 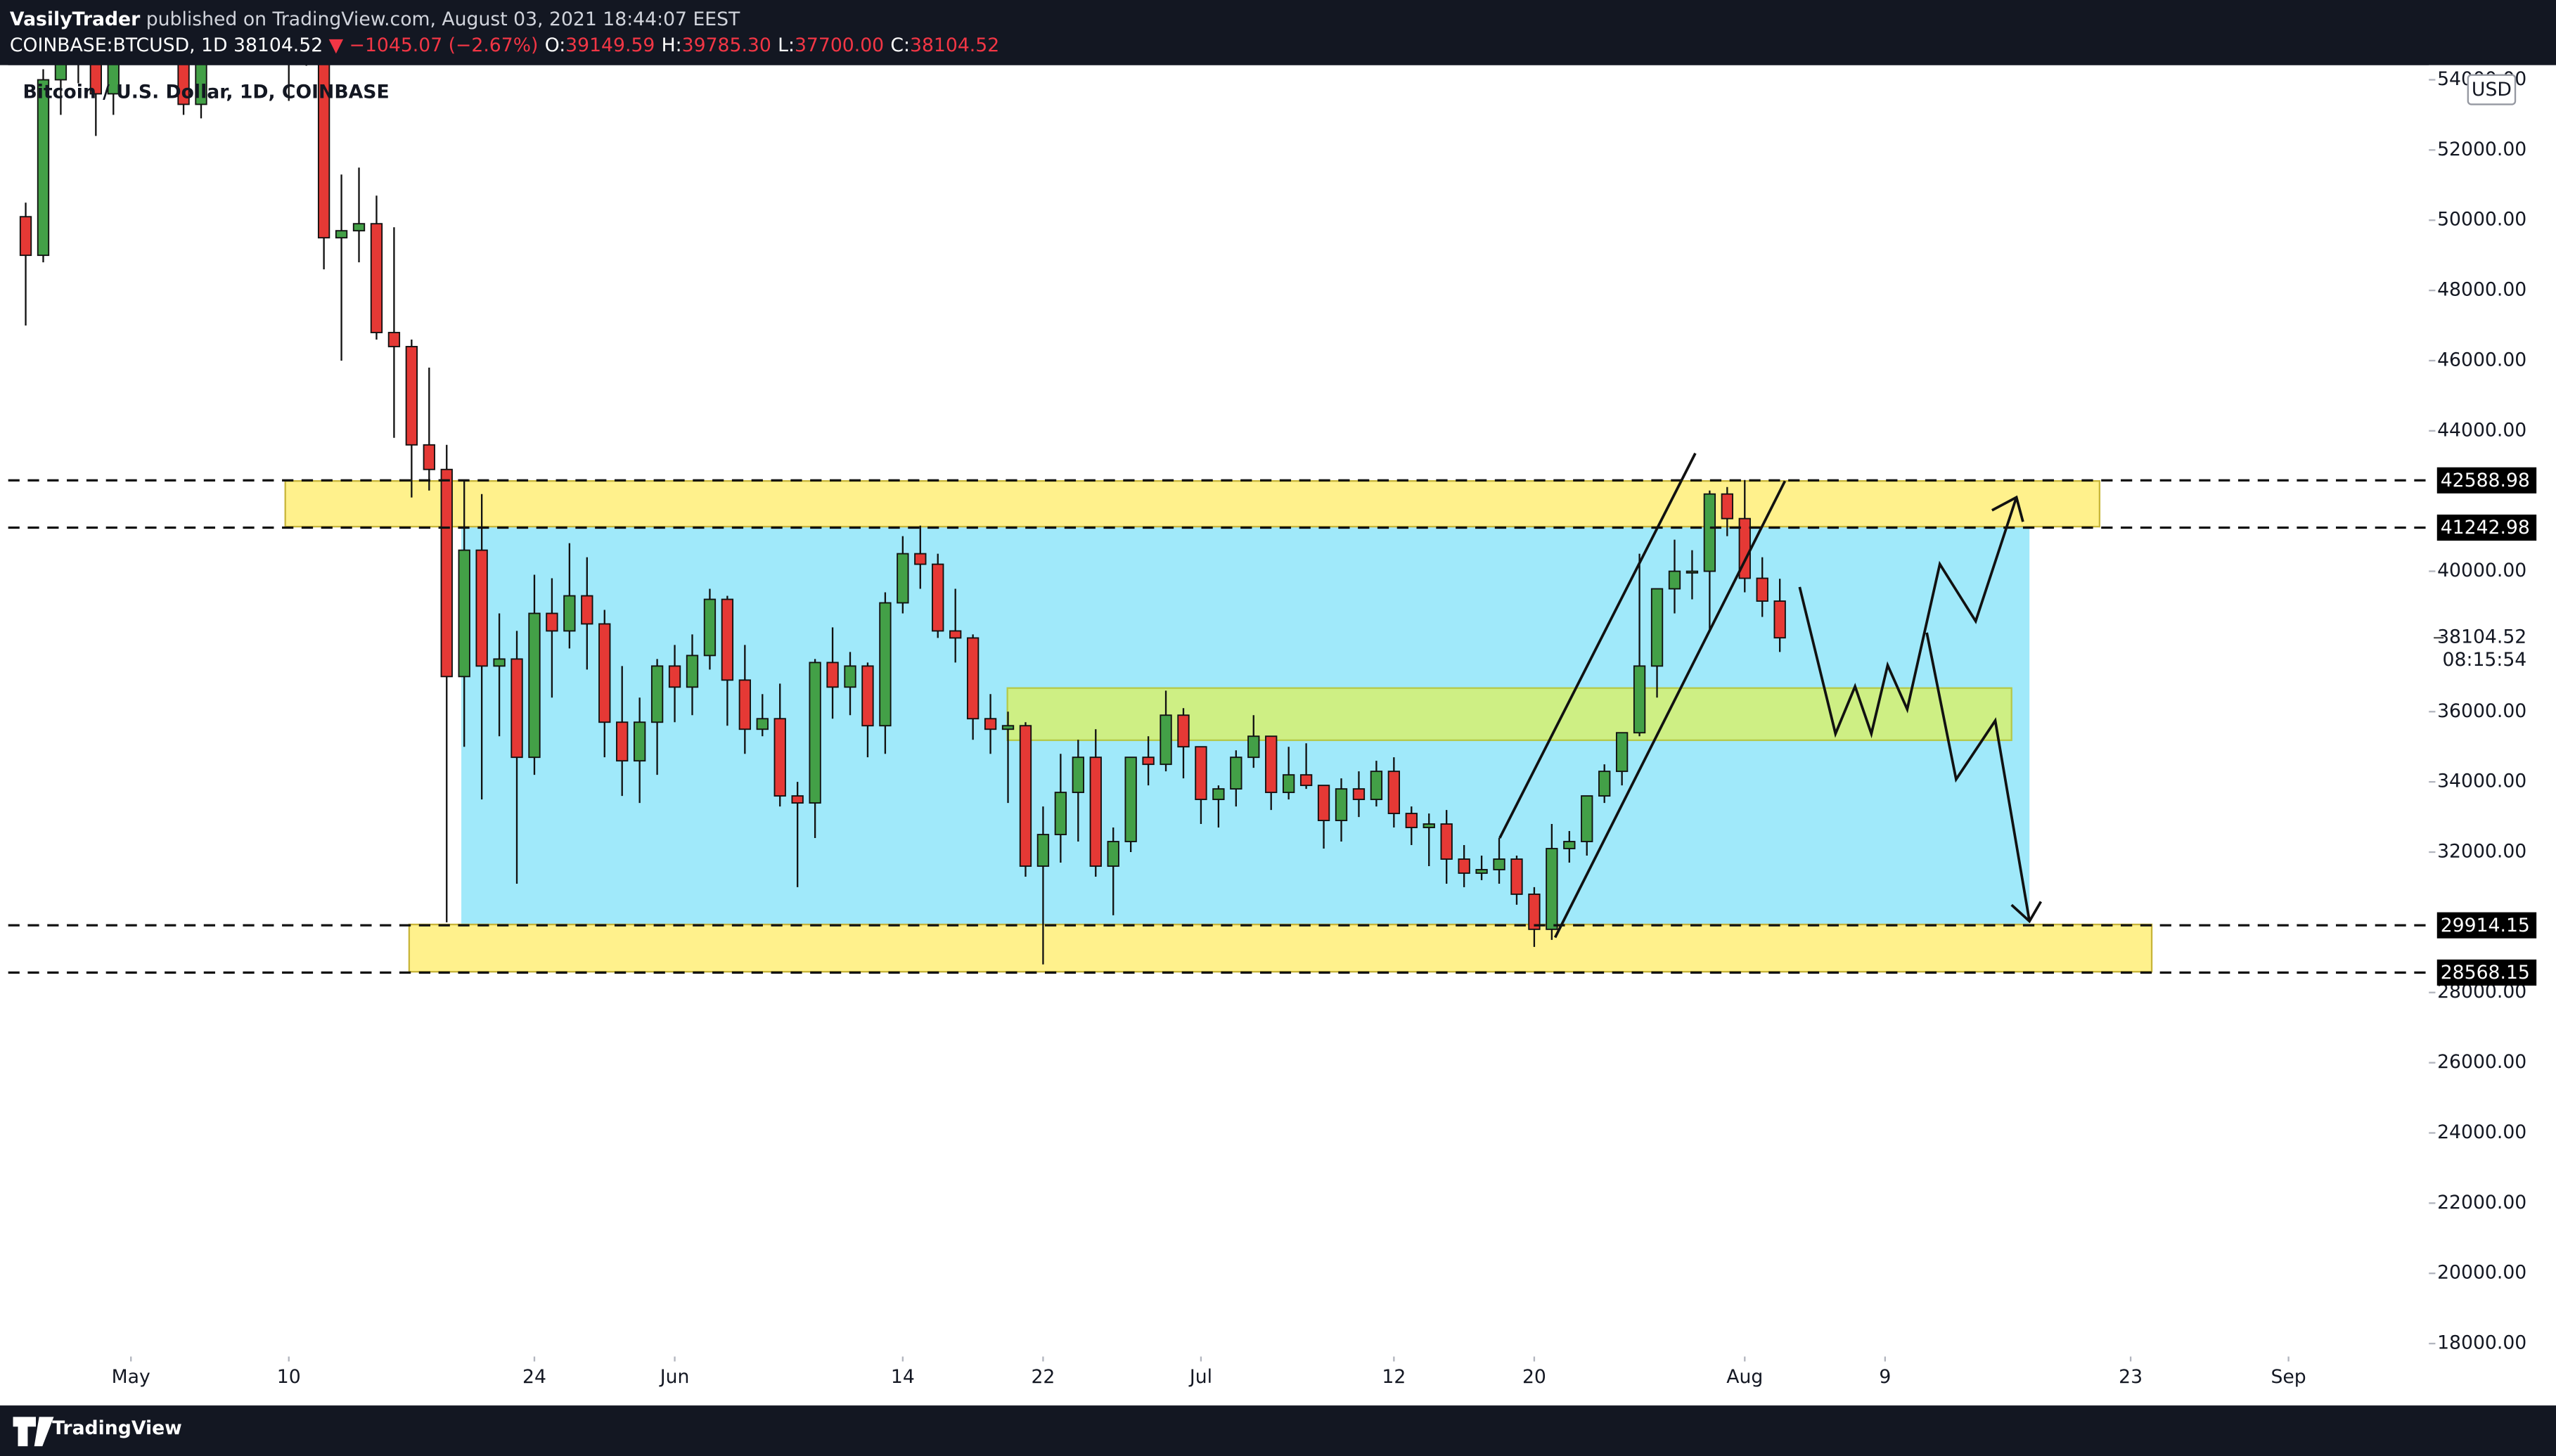 What do you see at coordinates (2481, 360) in the screenshot?
I see `y-tick-label: 46000.00` at bounding box center [2481, 360].